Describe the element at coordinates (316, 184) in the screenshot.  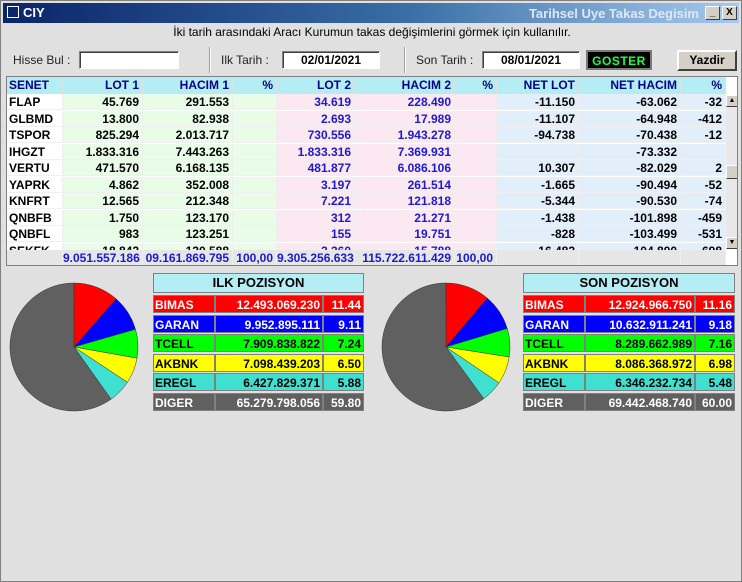
I see `table-cell: 3.197` at that location.